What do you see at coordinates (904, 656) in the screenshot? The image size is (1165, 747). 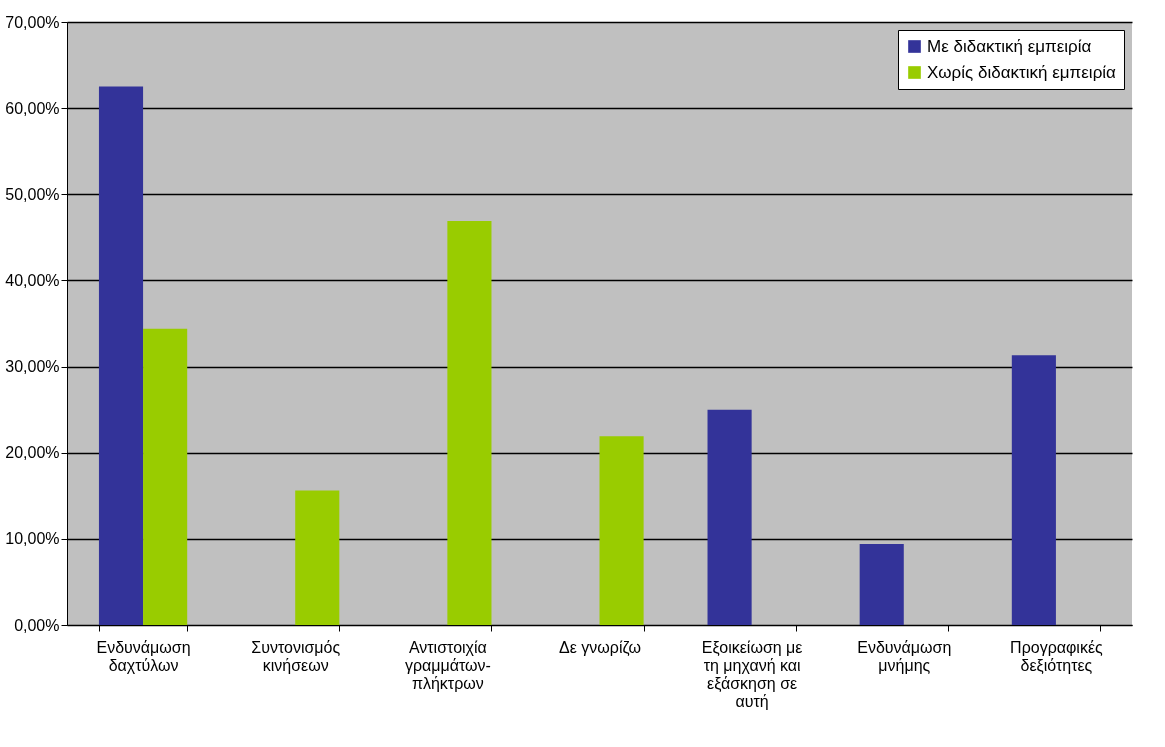 I see `x-tick-label: Ενδυνάμωση μνήμης` at bounding box center [904, 656].